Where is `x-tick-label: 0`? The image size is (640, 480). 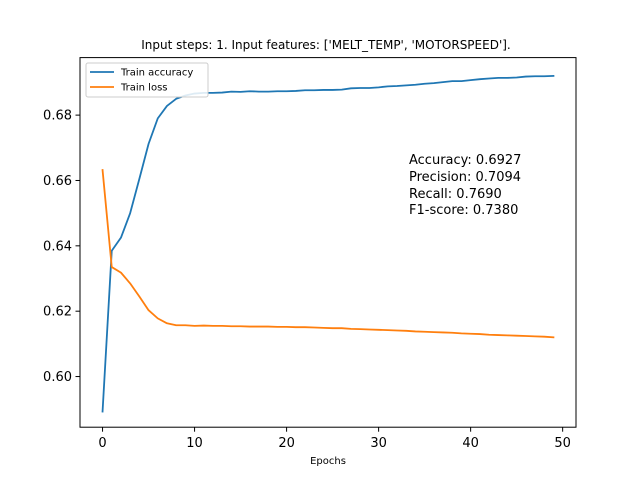 x-tick-label: 0 is located at coordinates (102, 443).